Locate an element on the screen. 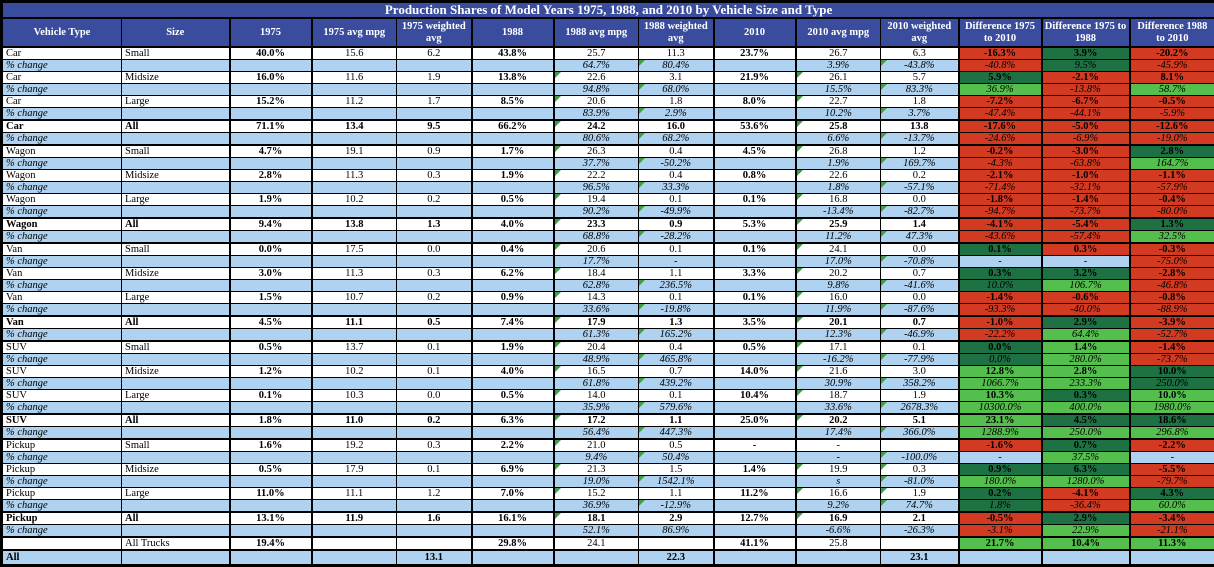 The height and width of the screenshot is (567, 1214). table-cell: -79.7% is located at coordinates (1172, 482).